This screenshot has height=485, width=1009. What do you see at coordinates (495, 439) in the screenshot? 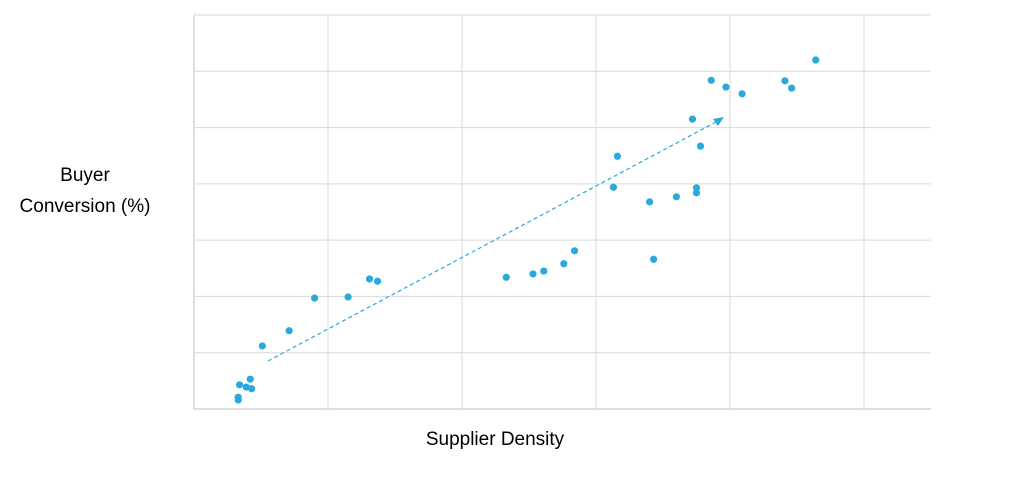
I see `x-axis-label: Supplier Density` at bounding box center [495, 439].